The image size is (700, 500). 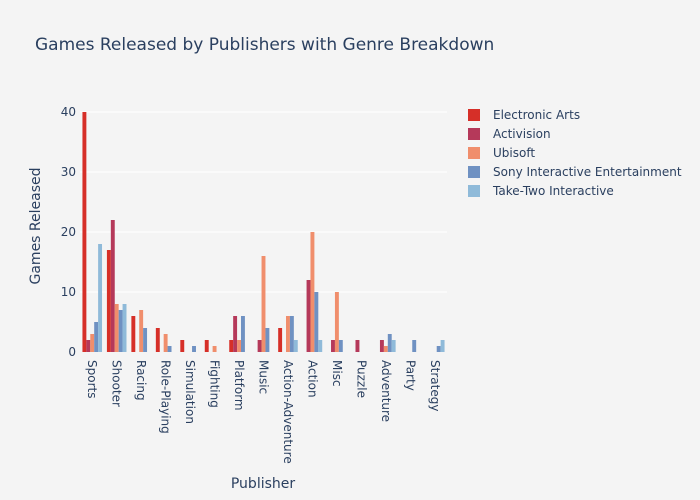 I want to click on y-axis-ticks: 0 10 20 30 40, so click(x=68, y=232).